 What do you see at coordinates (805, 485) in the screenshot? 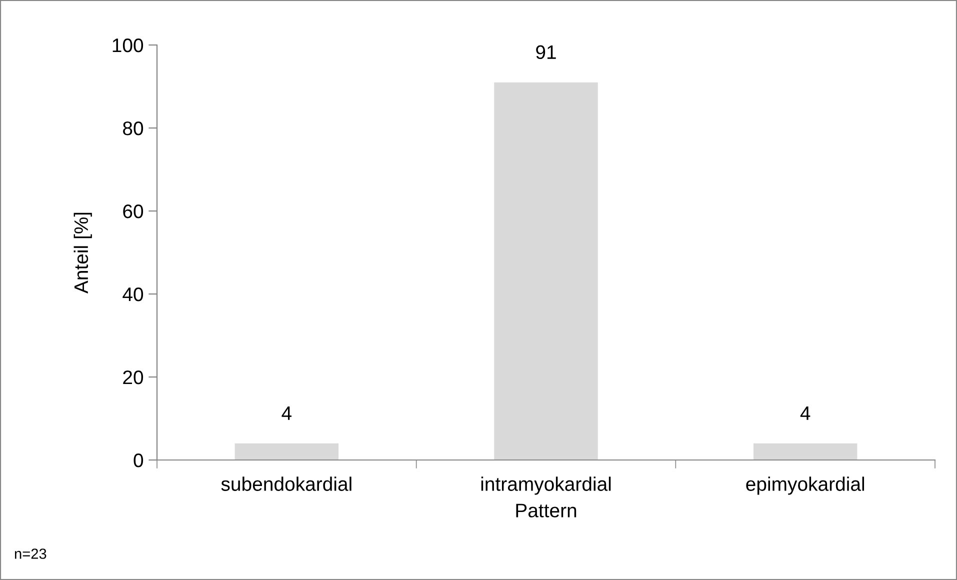
I see `x-tick-label: epimyokardial` at bounding box center [805, 485].